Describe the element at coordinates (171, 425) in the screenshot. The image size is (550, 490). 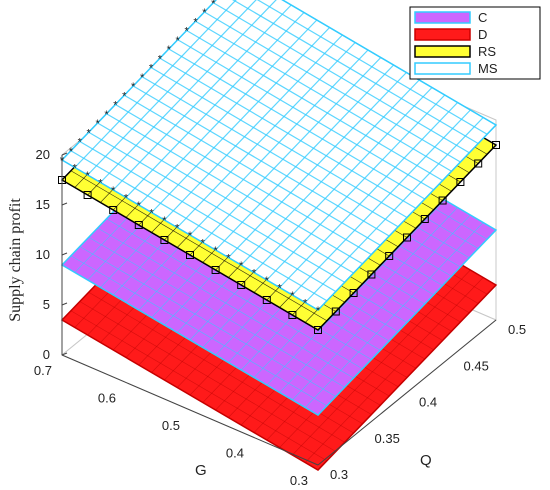
I see `g-tick-label: 0.5` at that location.